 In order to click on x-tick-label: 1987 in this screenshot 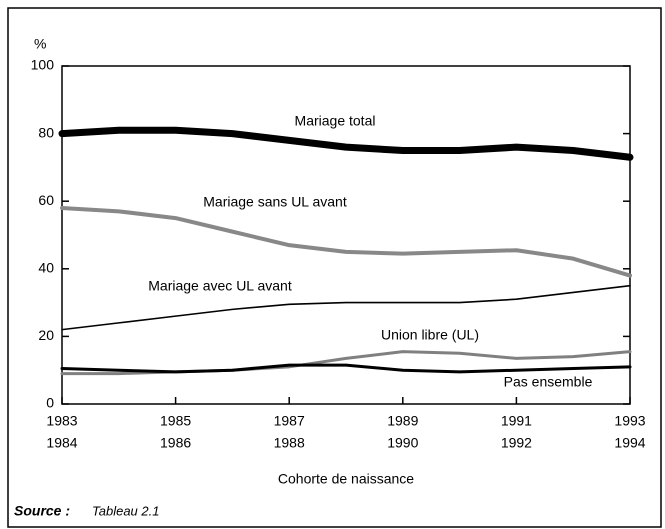, I will do `click(289, 421)`.